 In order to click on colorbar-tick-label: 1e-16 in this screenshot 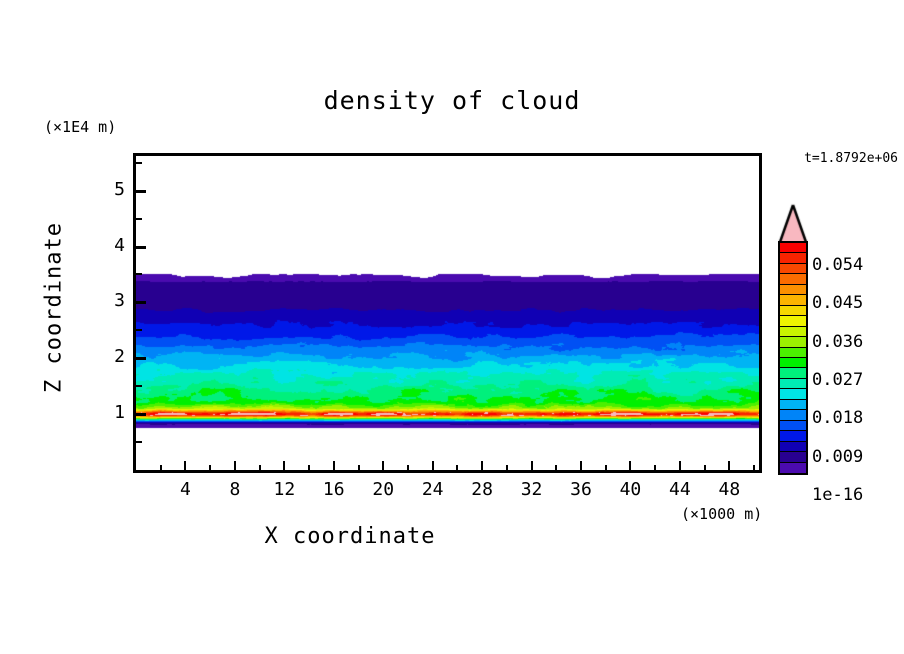, I will do `click(838, 495)`.